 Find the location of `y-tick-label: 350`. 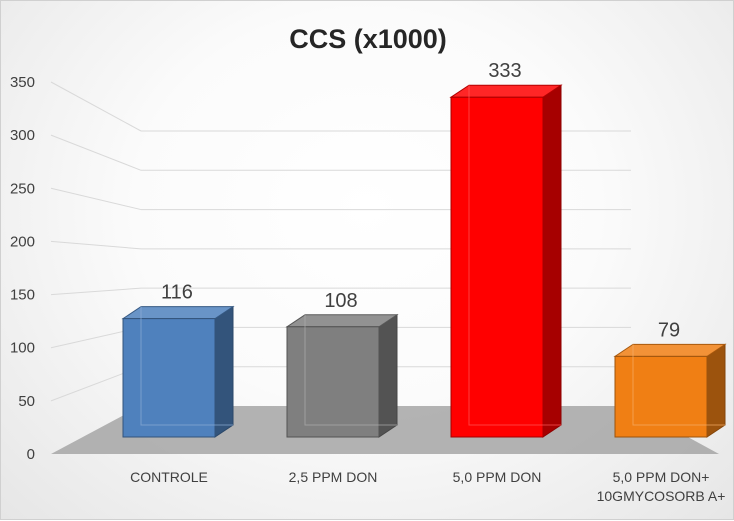

y-tick-label: 350 is located at coordinates (22, 82).